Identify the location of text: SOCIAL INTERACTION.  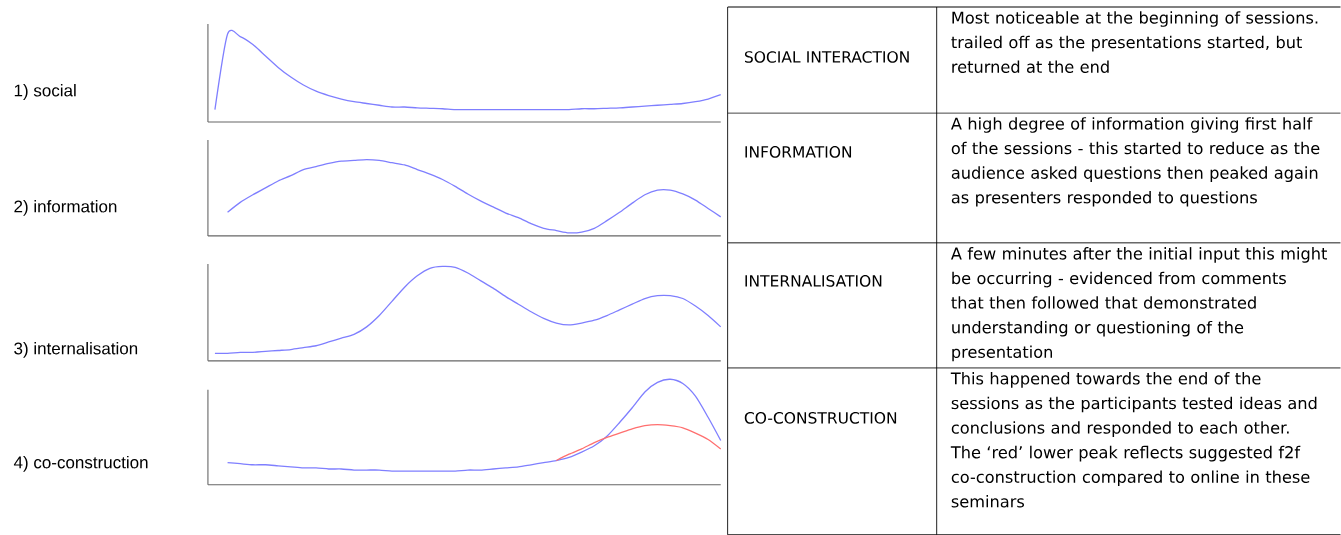
(826, 56).